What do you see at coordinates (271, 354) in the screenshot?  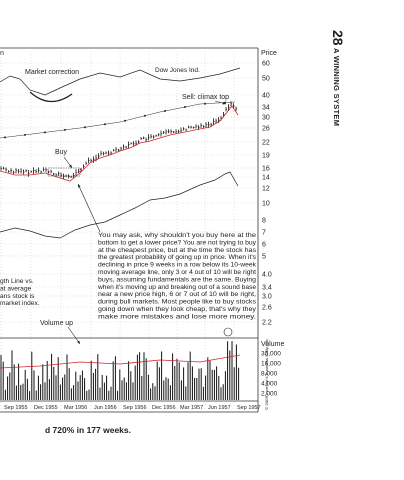 I see `volume-tick-label: 30,000` at bounding box center [271, 354].